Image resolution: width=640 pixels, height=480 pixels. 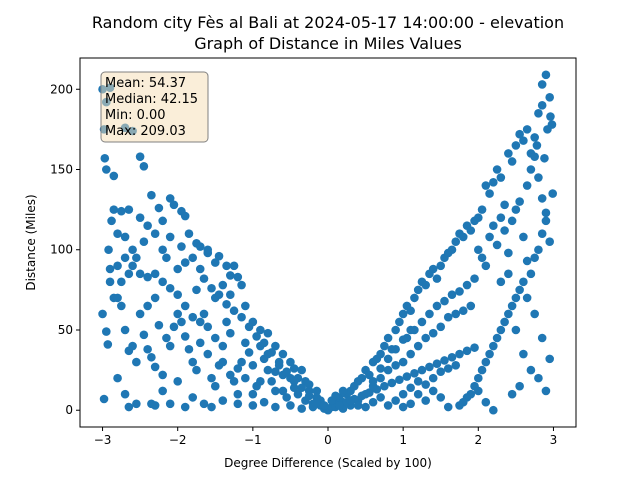 I want to click on x-tick-label: 2, so click(x=478, y=440).